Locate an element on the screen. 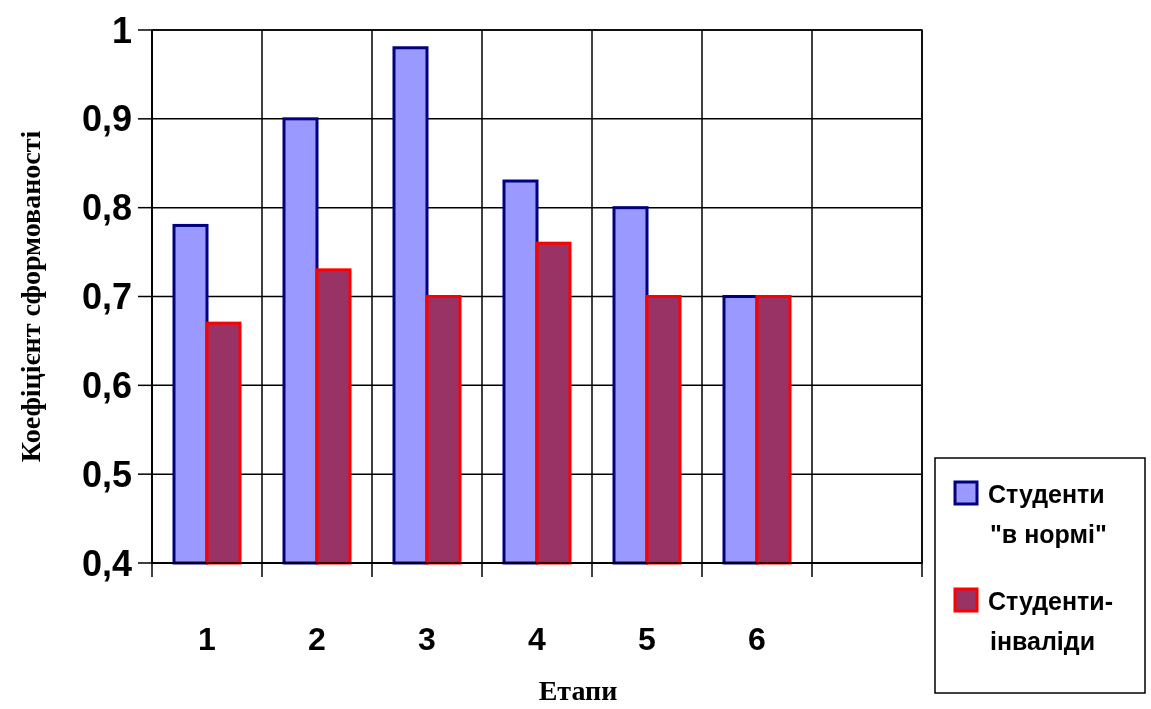 This screenshot has width=1151, height=709. legend-label: Студенти-інваліди is located at coordinates (1051, 621).